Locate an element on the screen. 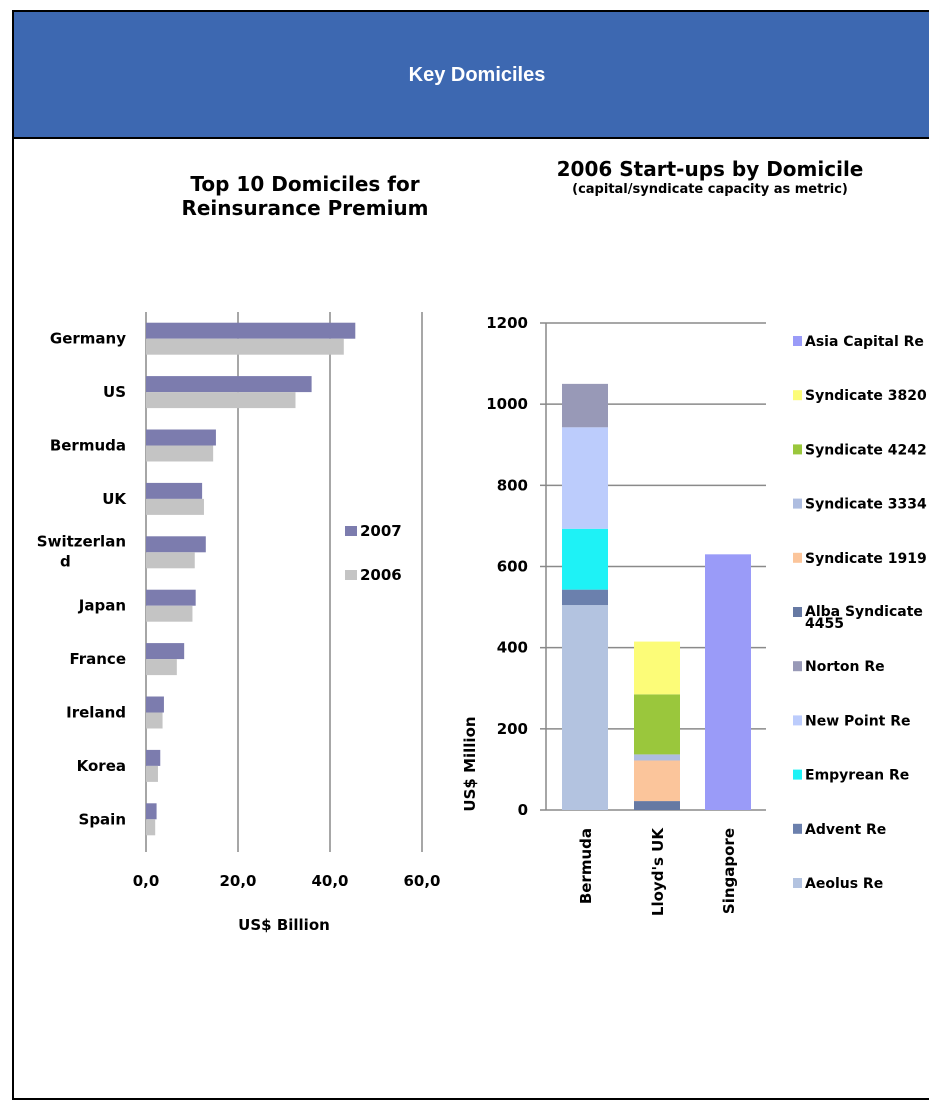  y-category-label: Bermuda is located at coordinates (88, 446).